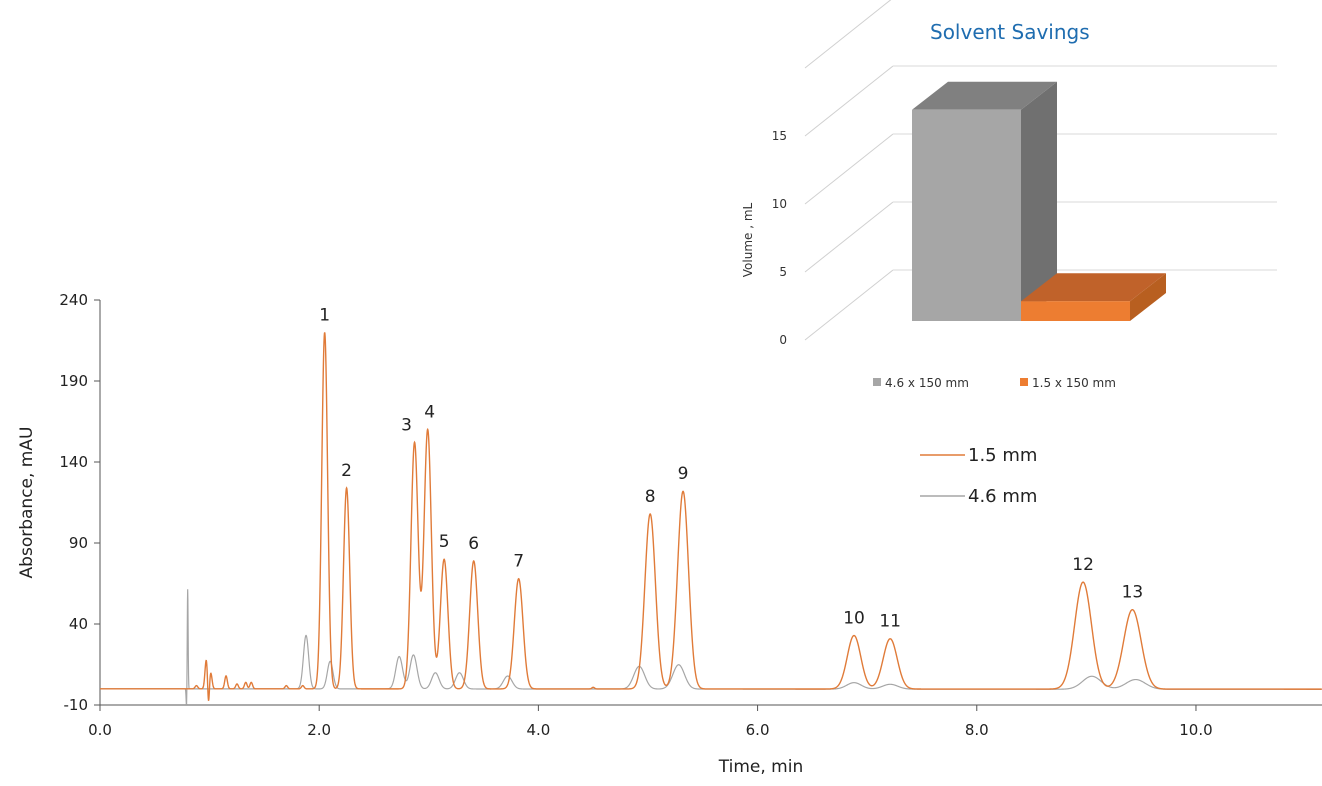  Describe the element at coordinates (748, 239) in the screenshot. I see `inset-y-axis-title: Volume , mL` at that location.